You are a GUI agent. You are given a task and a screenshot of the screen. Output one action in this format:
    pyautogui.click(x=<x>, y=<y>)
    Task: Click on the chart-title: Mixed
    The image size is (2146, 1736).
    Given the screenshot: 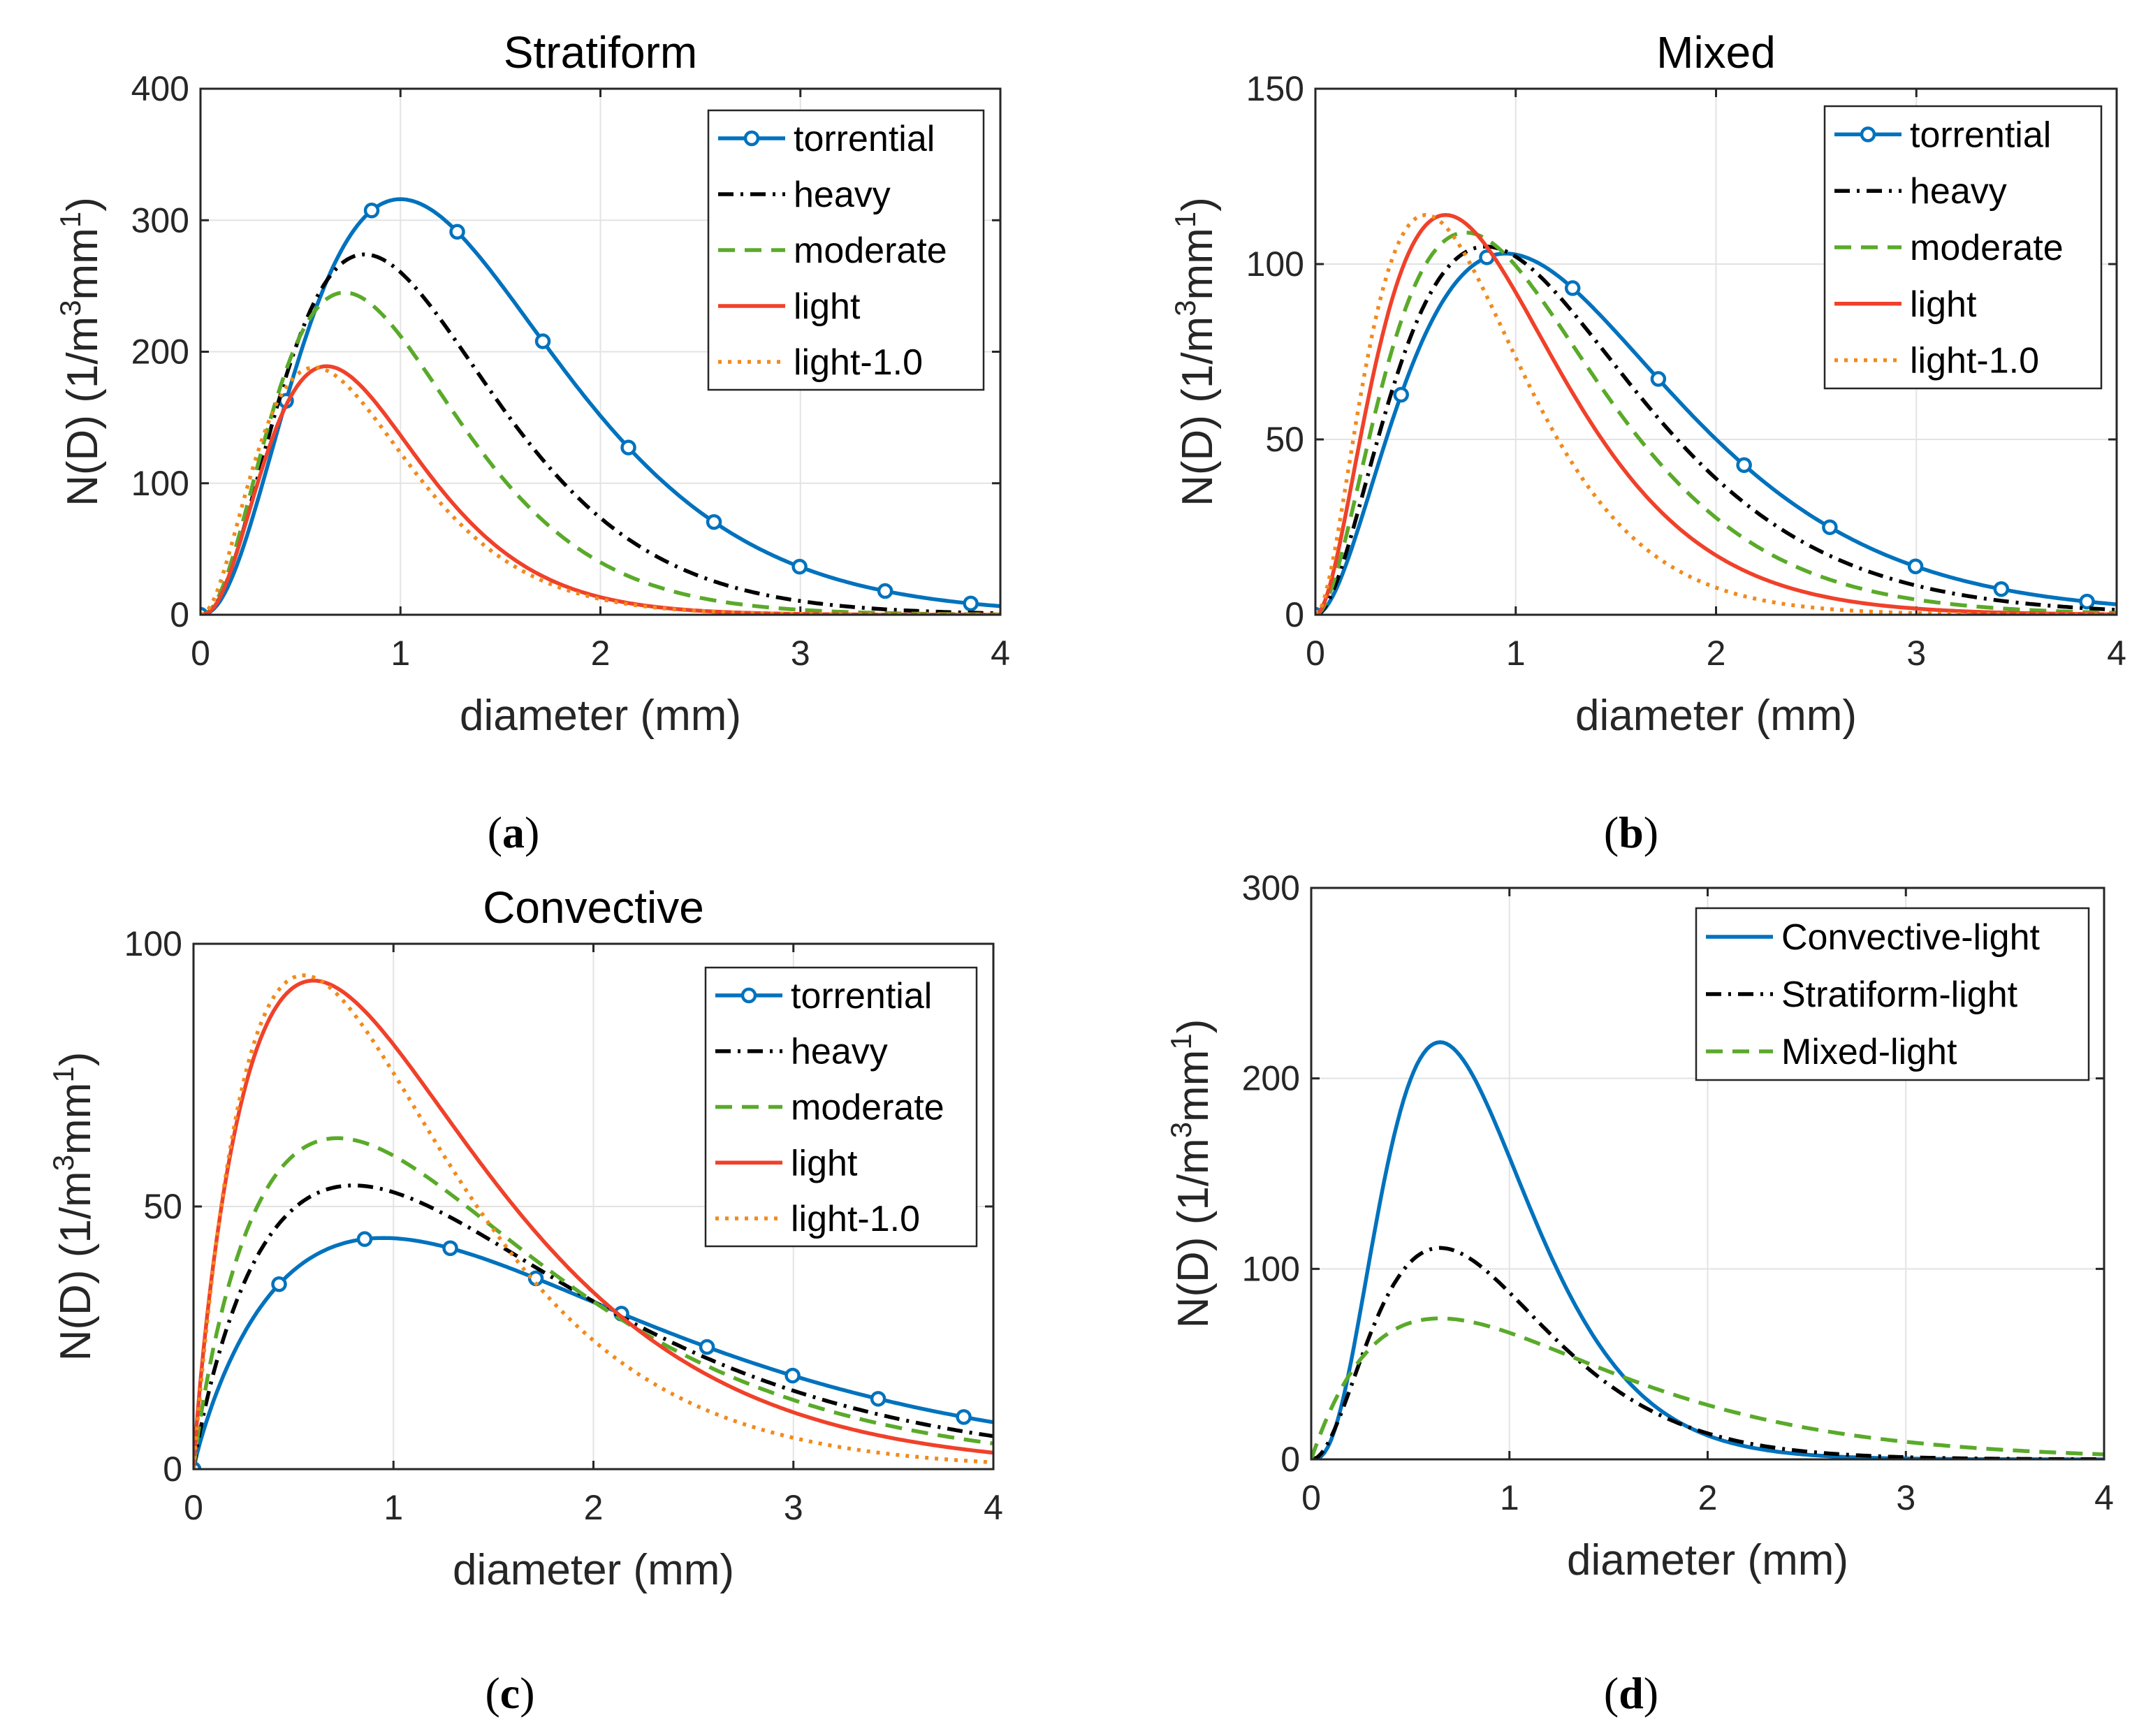 What is the action you would take?
    pyautogui.click(x=1716, y=52)
    